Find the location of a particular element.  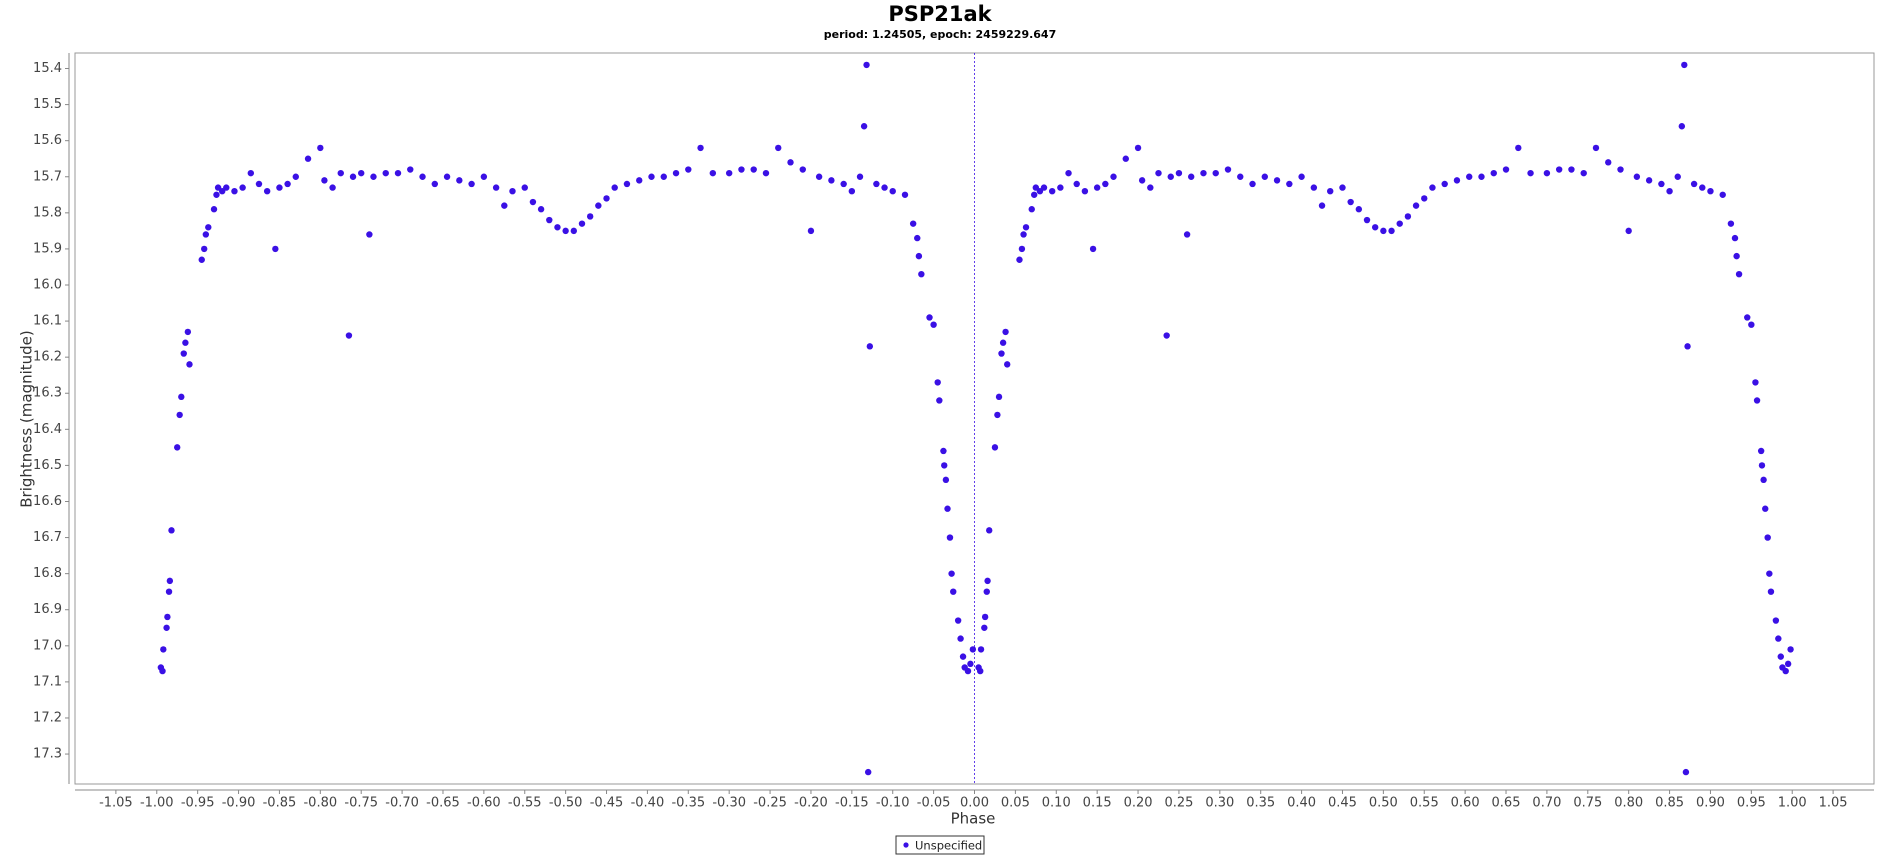

x-tick-label: 1.05 is located at coordinates (1833, 803).